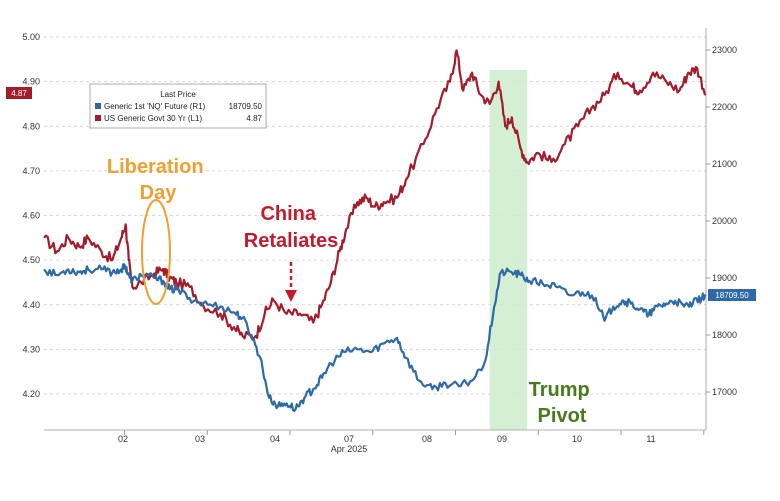  I want to click on left-tick-label: 4.30, so click(31, 349).